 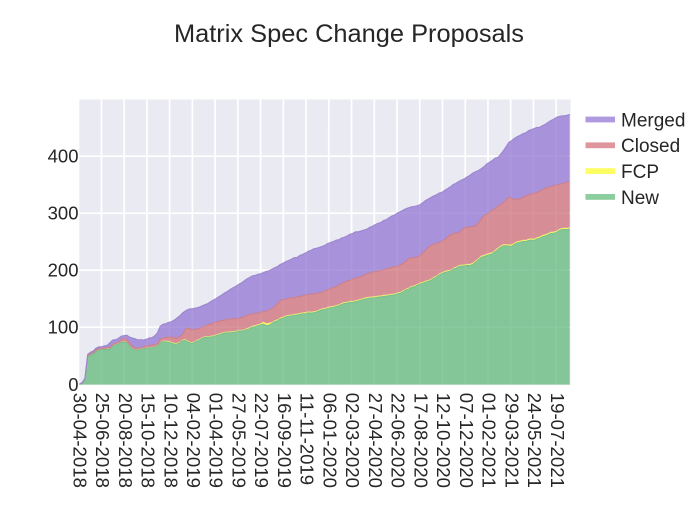 I want to click on svg-text: 07-12-2020, so click(x=466, y=440).